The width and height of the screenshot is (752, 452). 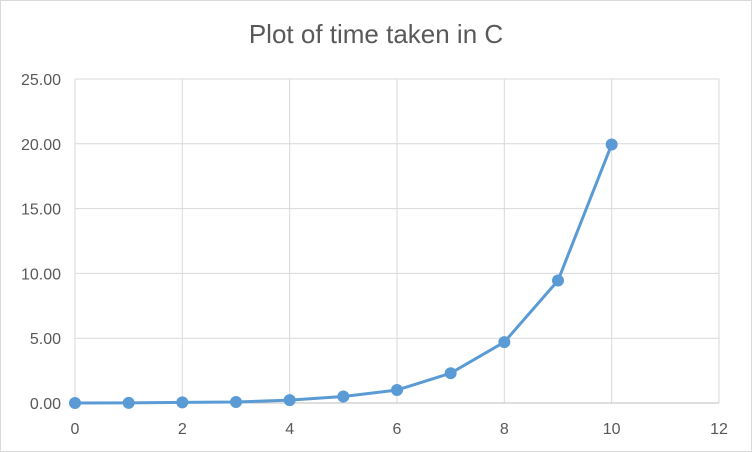 What do you see at coordinates (397, 429) in the screenshot?
I see `x-tick-label: 6` at bounding box center [397, 429].